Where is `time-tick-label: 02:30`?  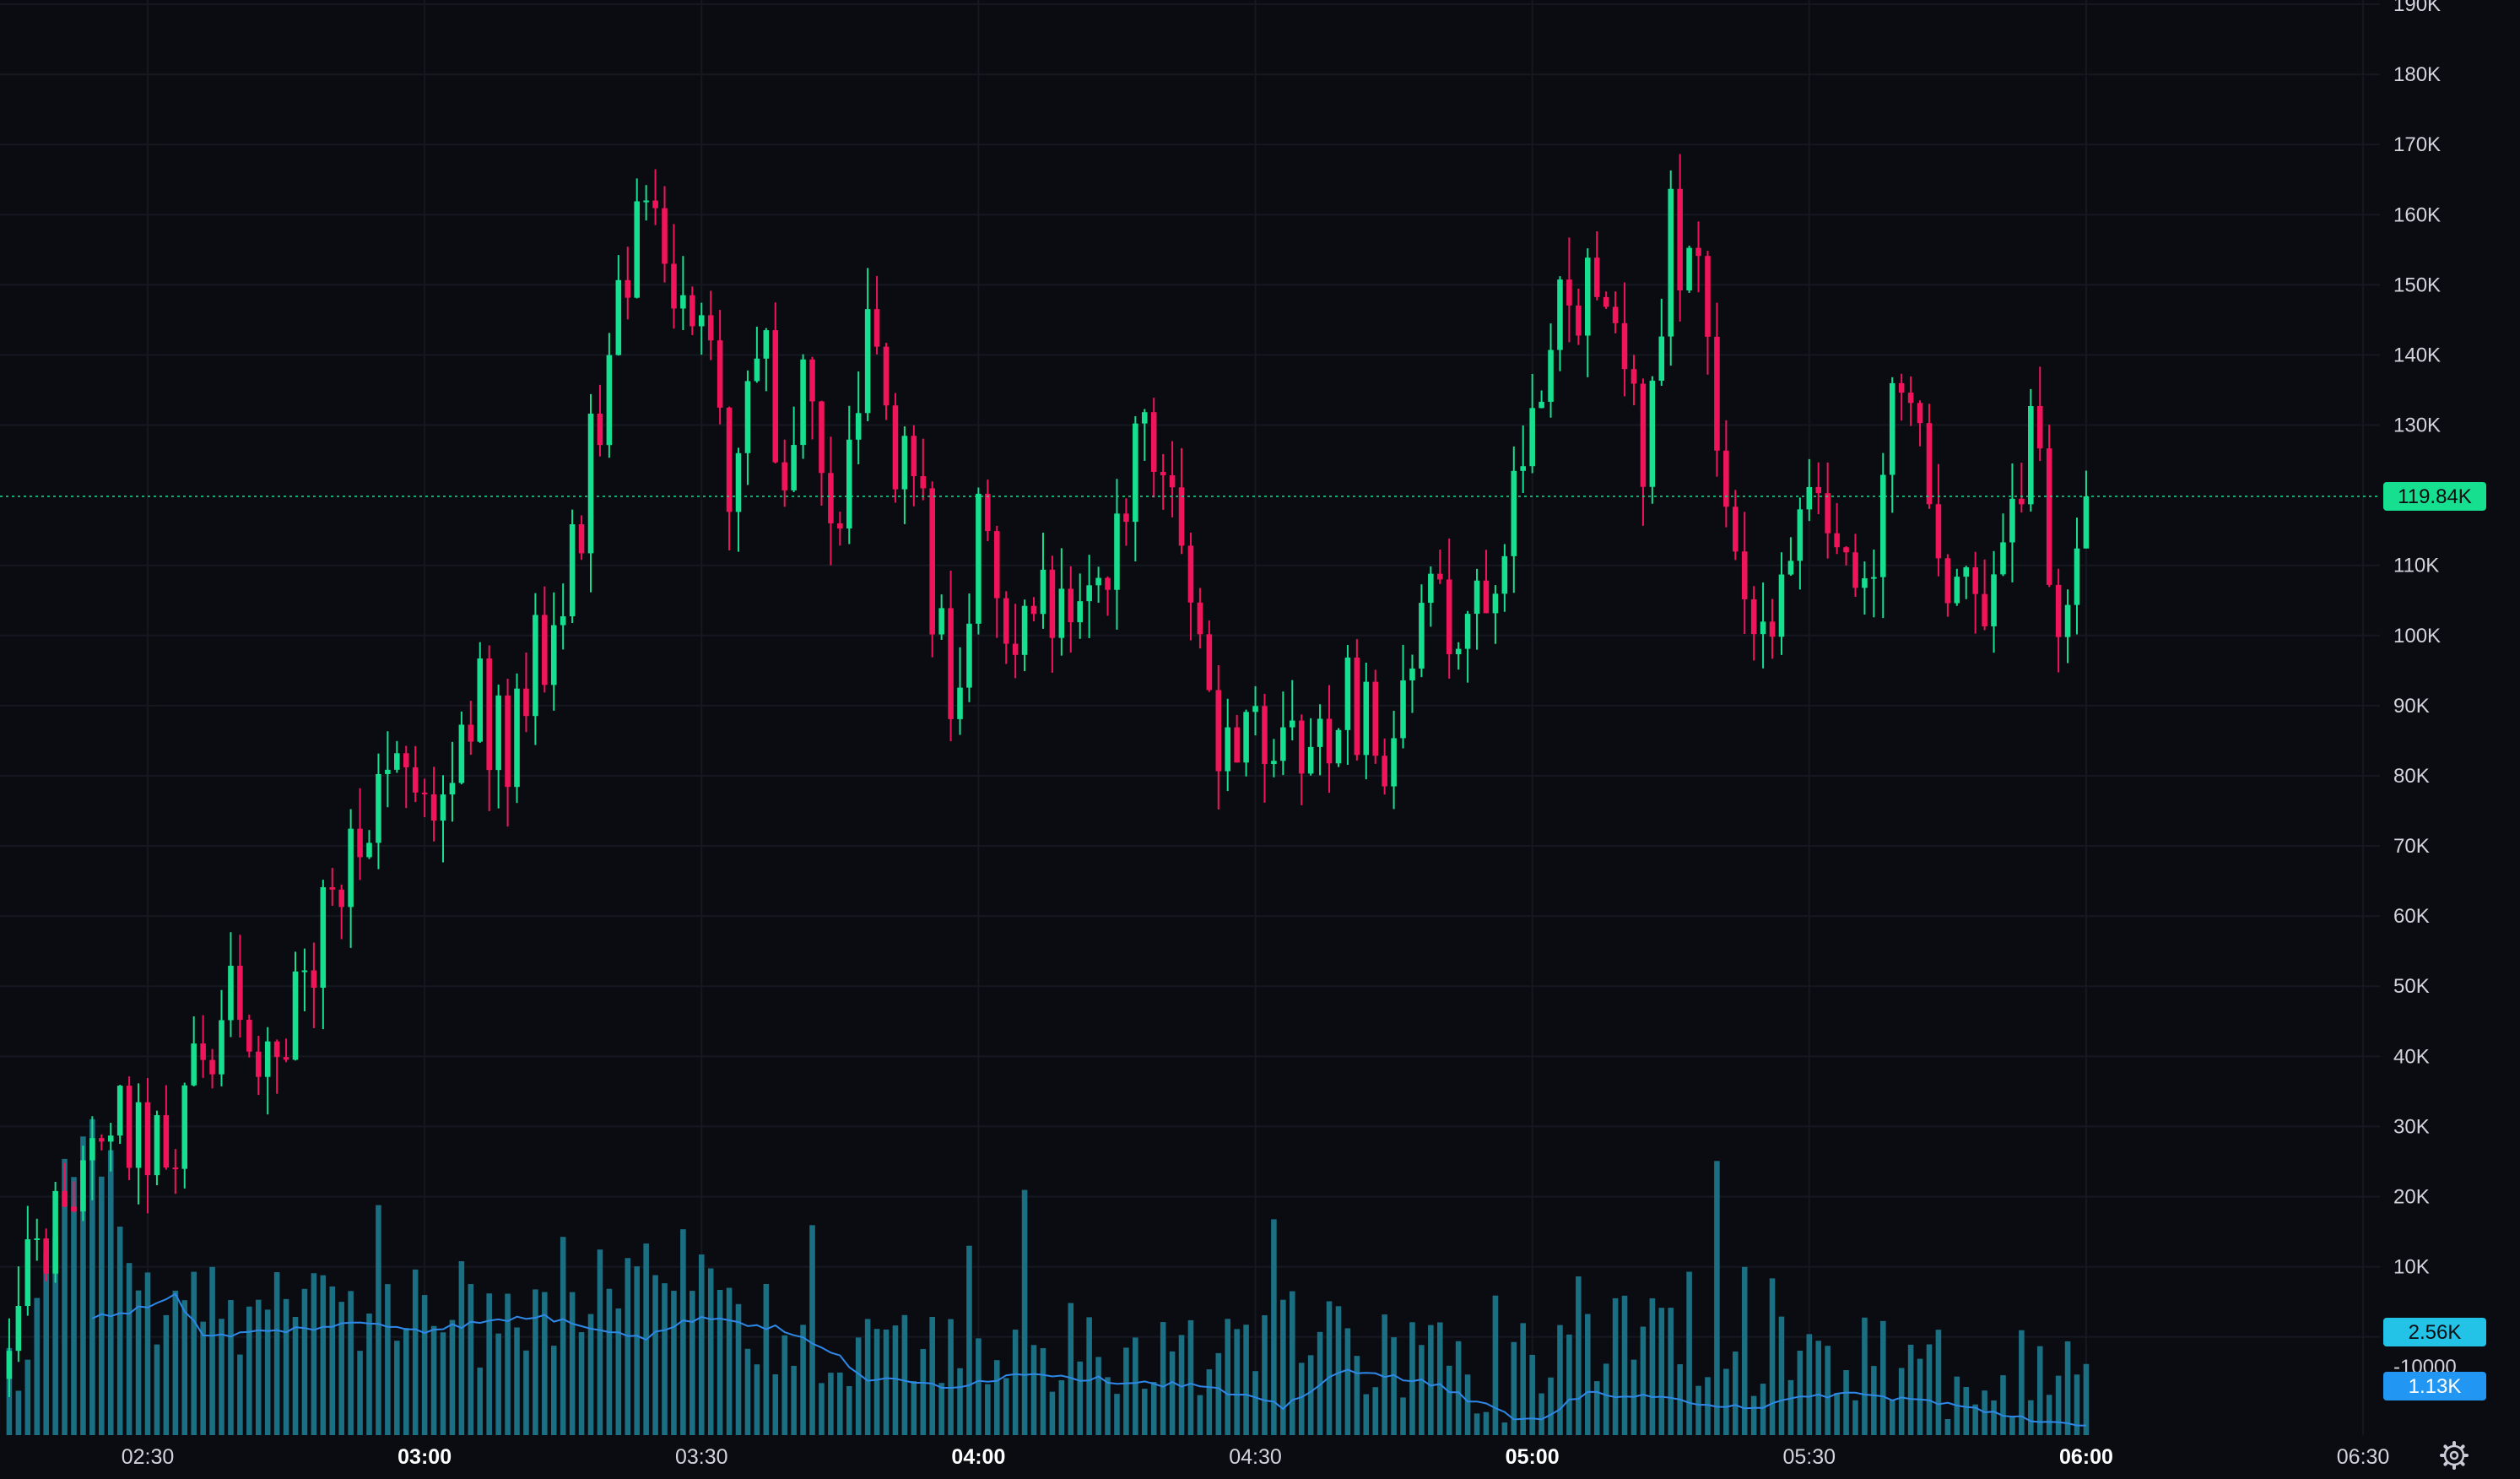
time-tick-label: 02:30 is located at coordinates (148, 1457).